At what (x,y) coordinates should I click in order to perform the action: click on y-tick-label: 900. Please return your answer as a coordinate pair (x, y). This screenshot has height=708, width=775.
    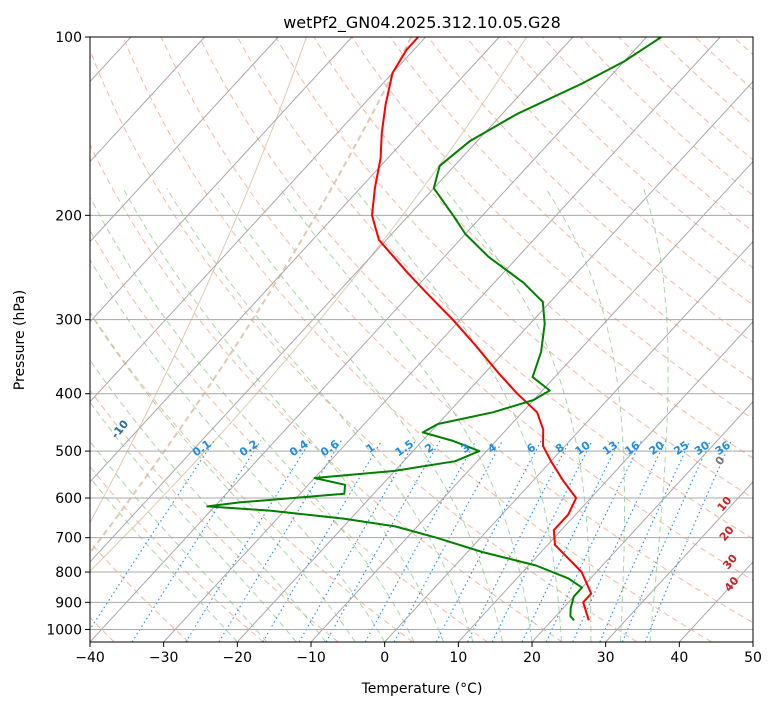
    Looking at the image, I should click on (68, 603).